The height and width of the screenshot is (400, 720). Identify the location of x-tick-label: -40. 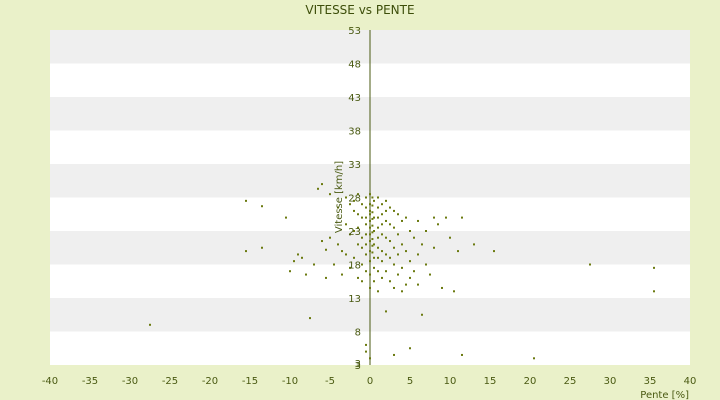
(50, 381).